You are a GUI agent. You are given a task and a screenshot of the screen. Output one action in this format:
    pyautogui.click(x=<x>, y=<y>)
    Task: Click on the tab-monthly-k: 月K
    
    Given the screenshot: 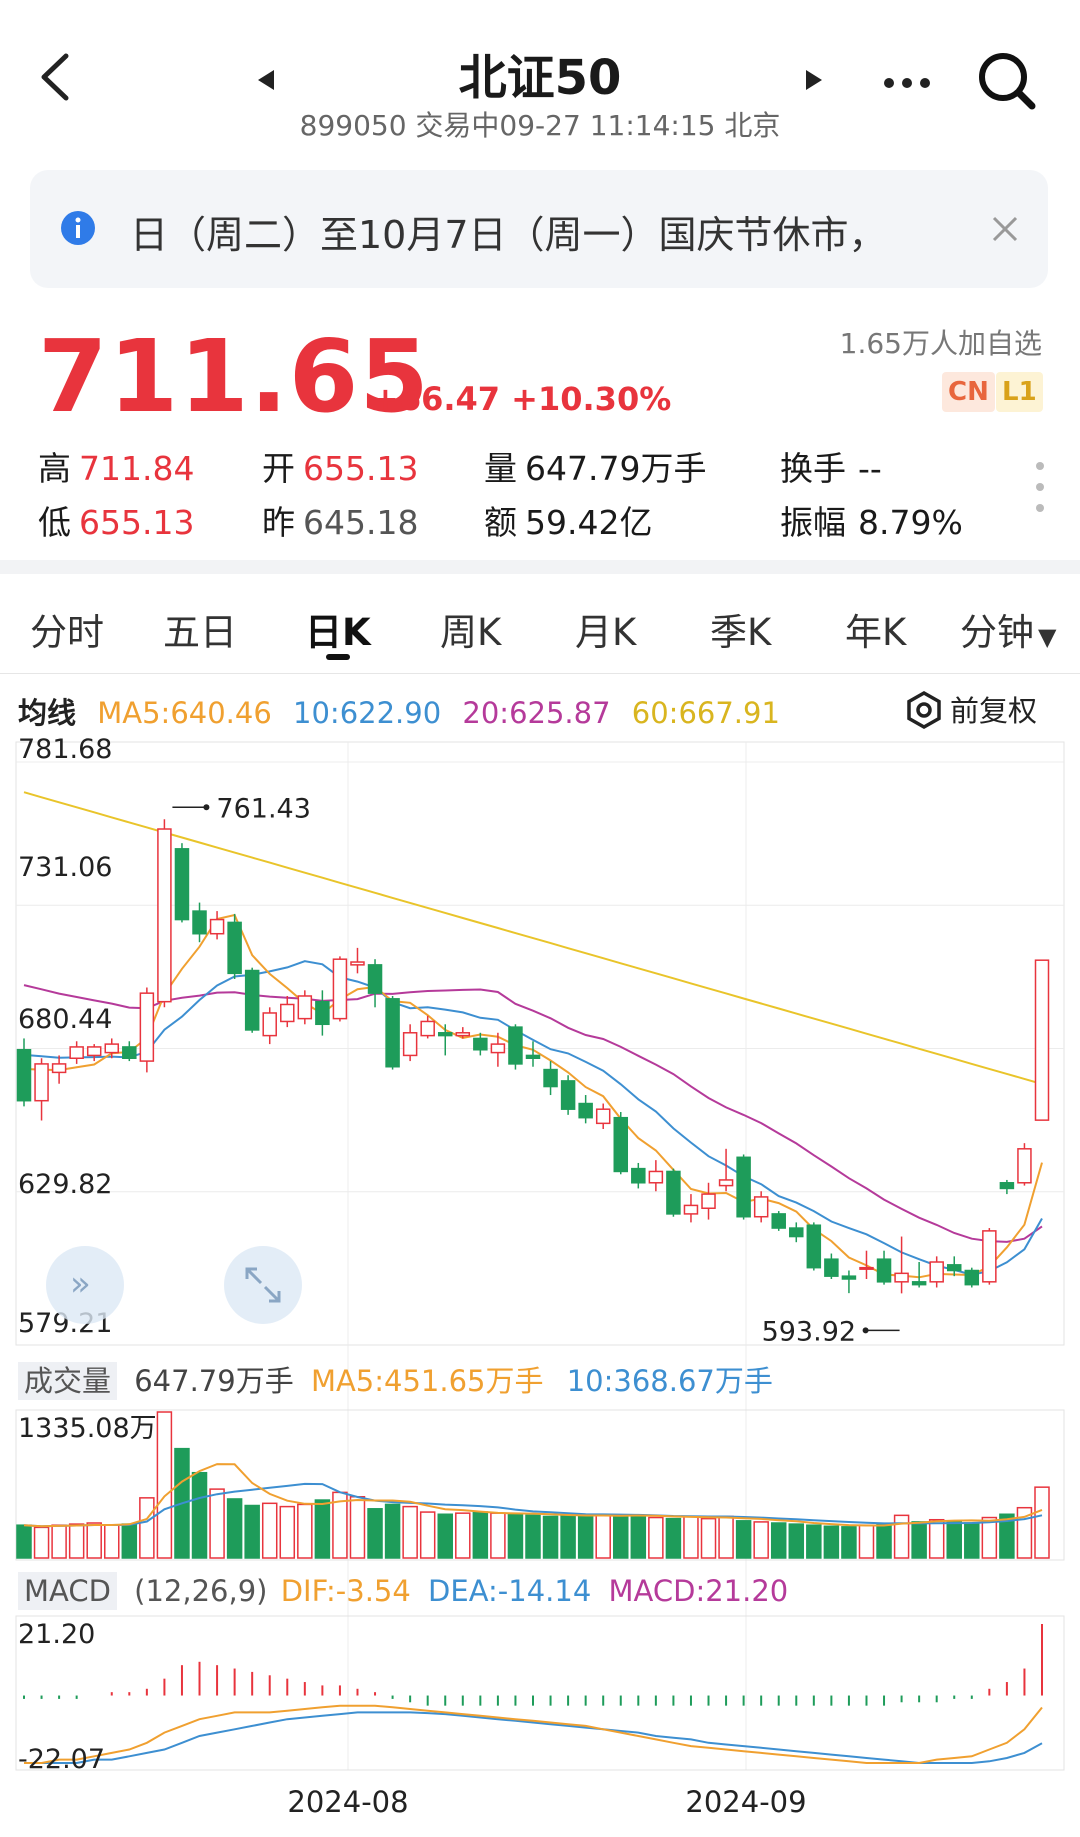 What is the action you would take?
    pyautogui.click(x=606, y=632)
    